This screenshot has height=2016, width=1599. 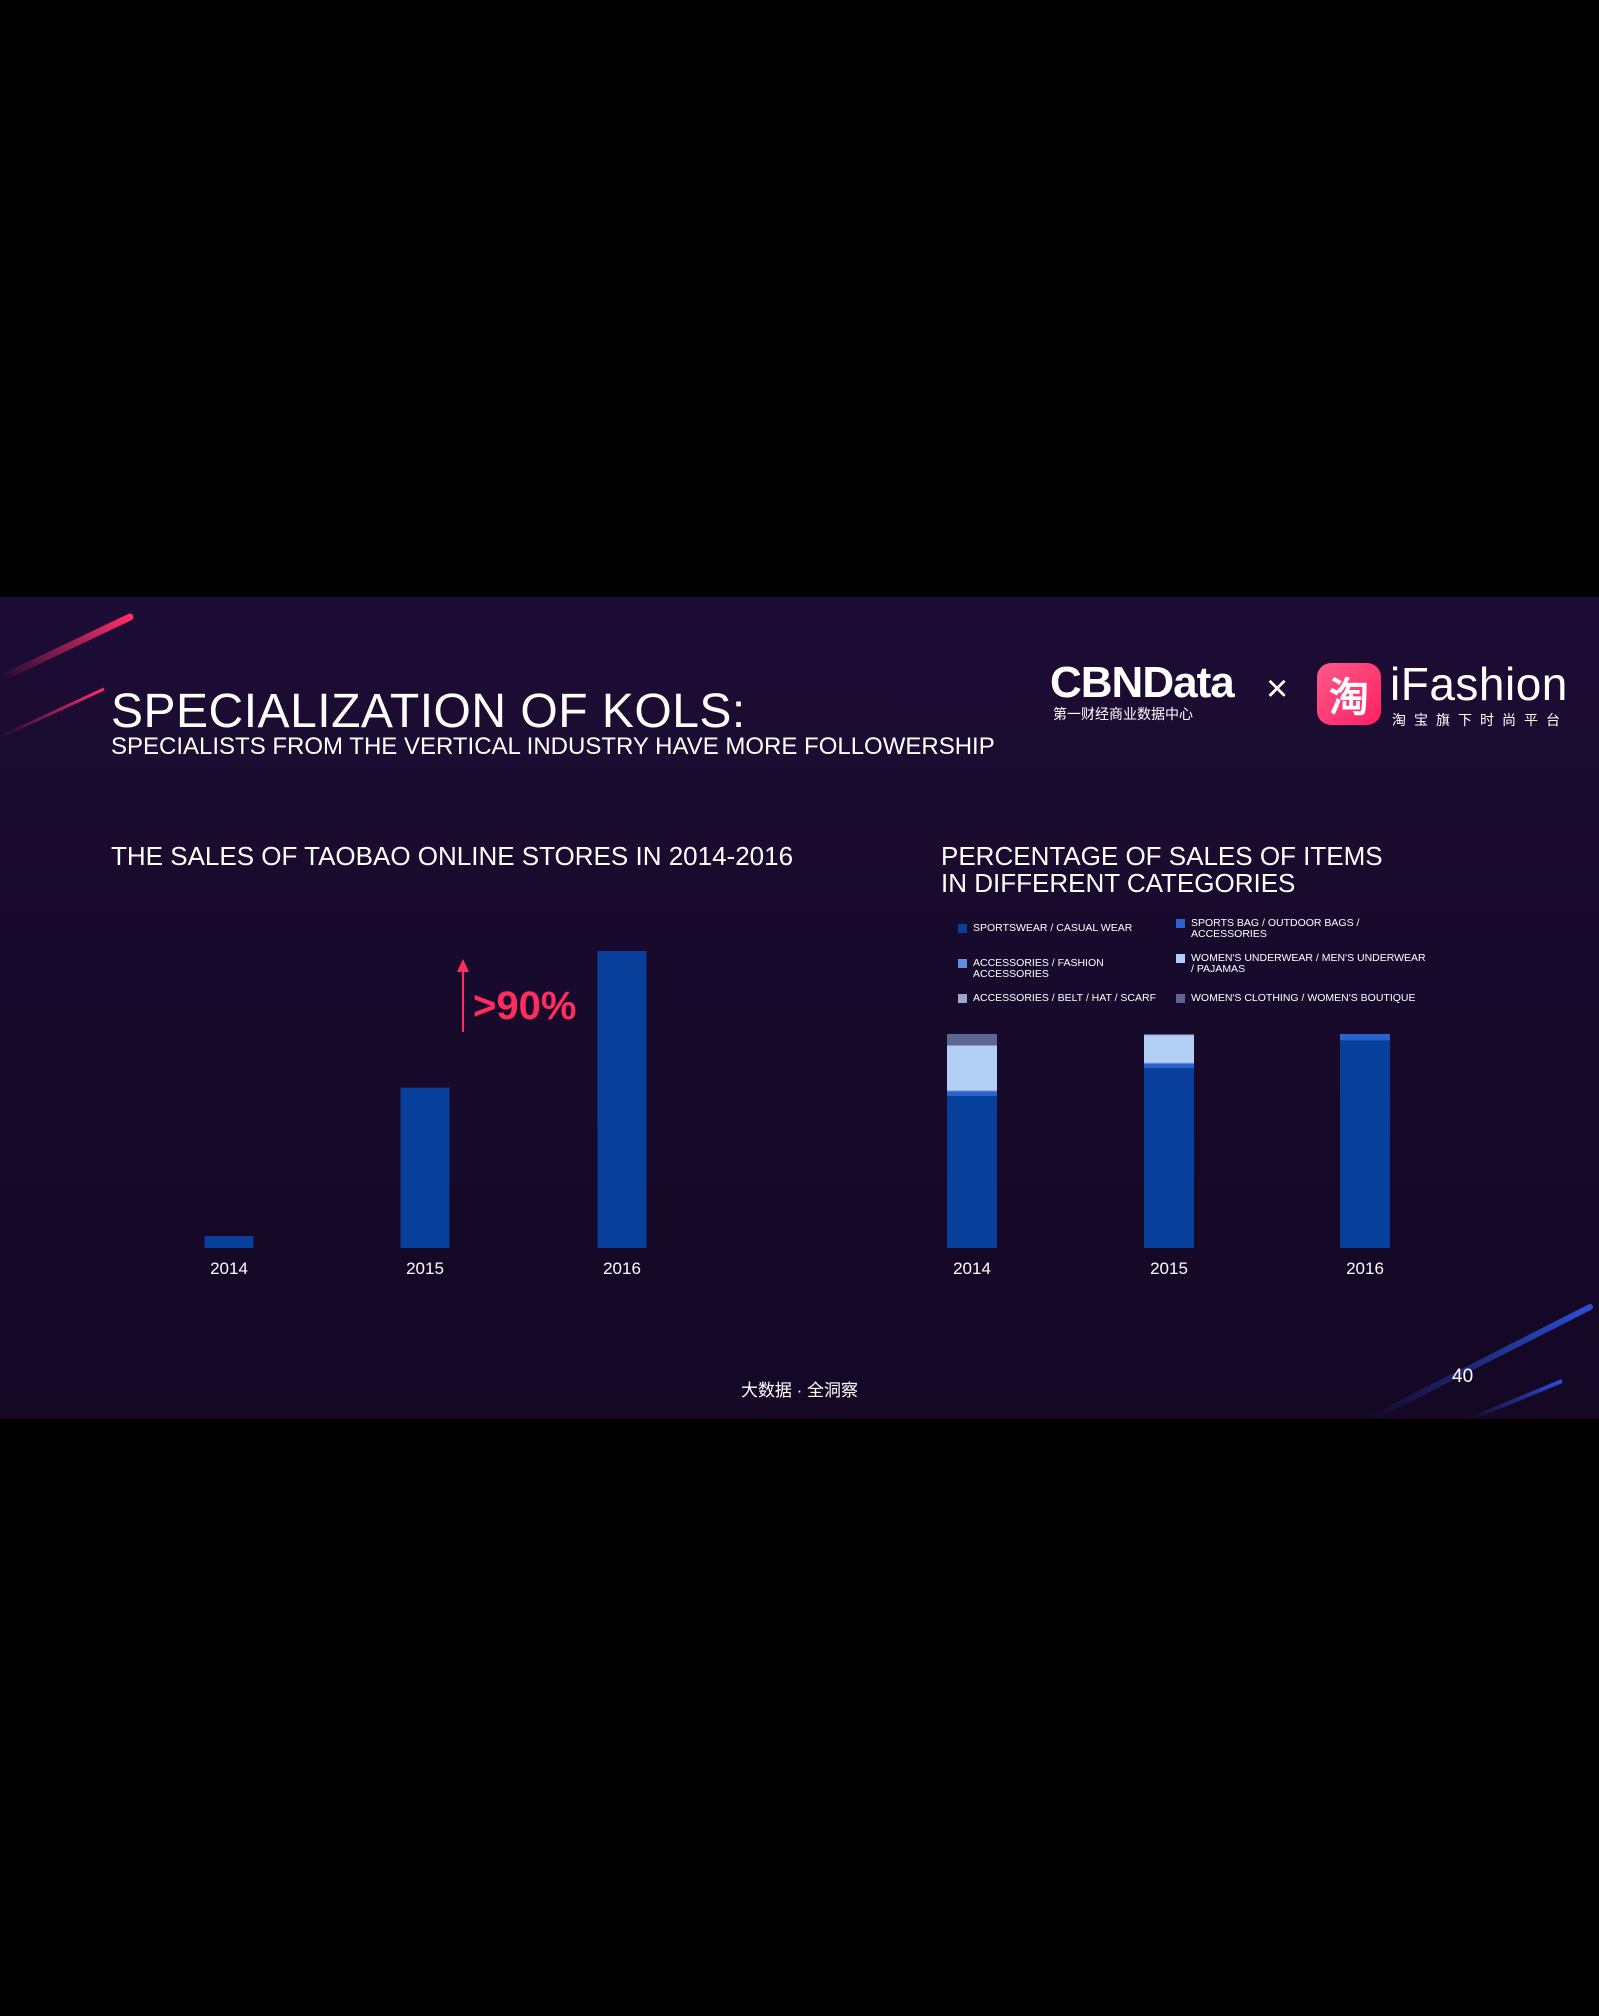 I want to click on legend-label: WOMEN'S CLOTHING / WOMEN'S BOUTIQUE, so click(x=1303, y=998).